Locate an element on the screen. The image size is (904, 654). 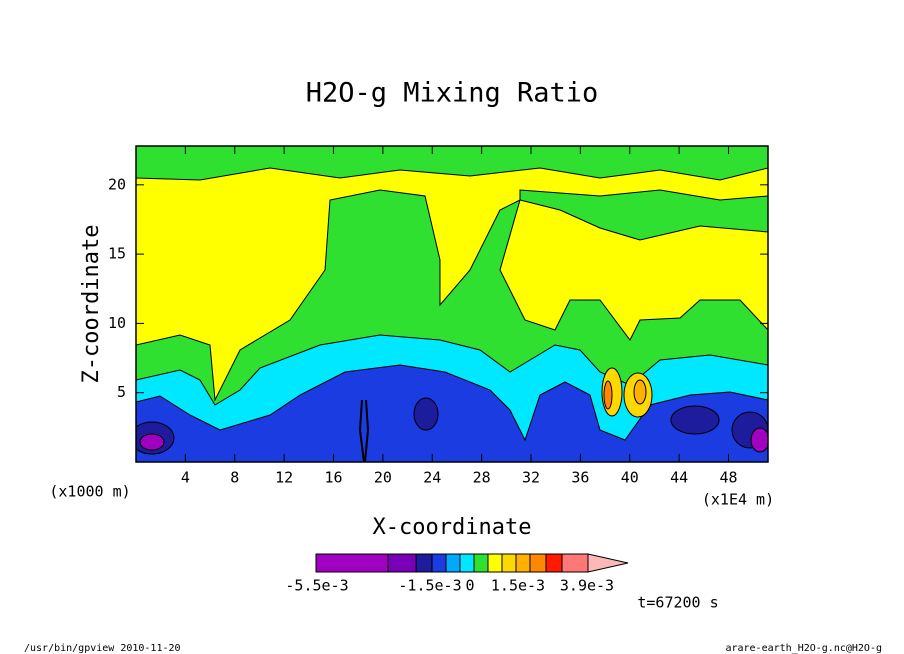
y-tick-label: 10 is located at coordinates (117, 323).